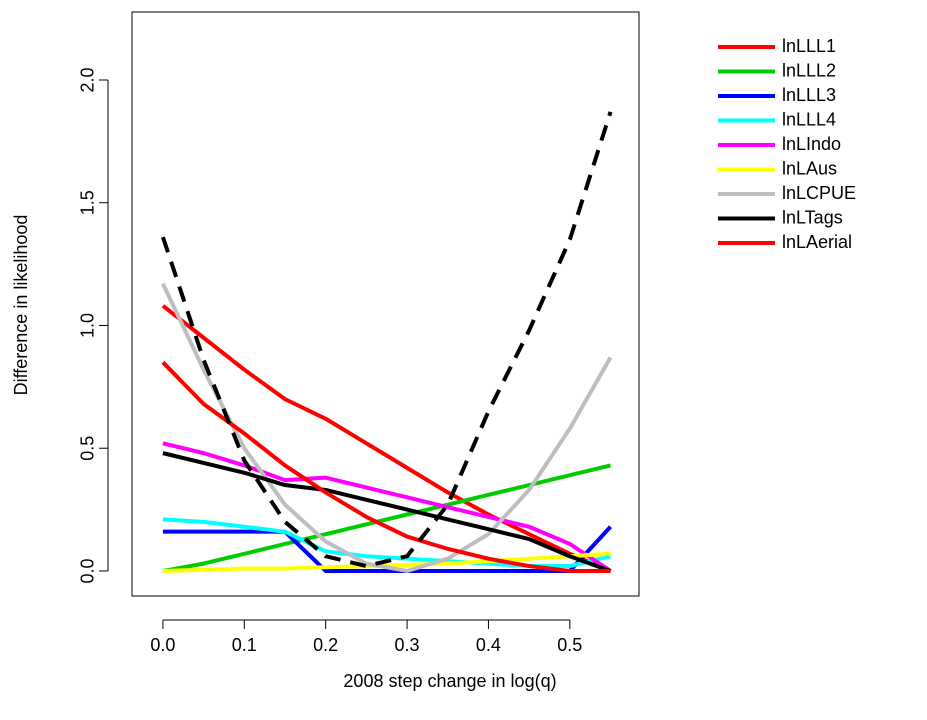 This screenshot has height=720, width=927. What do you see at coordinates (488, 645) in the screenshot?
I see `x-tick-label: 0.4` at bounding box center [488, 645].